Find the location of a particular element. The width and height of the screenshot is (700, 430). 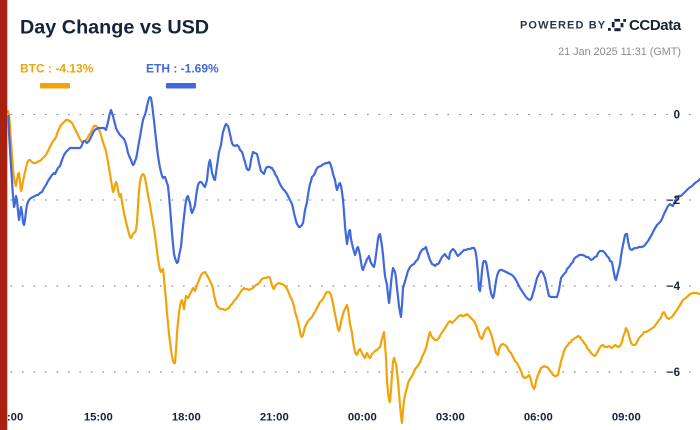

svg-text: 00:00 is located at coordinates (362, 418).